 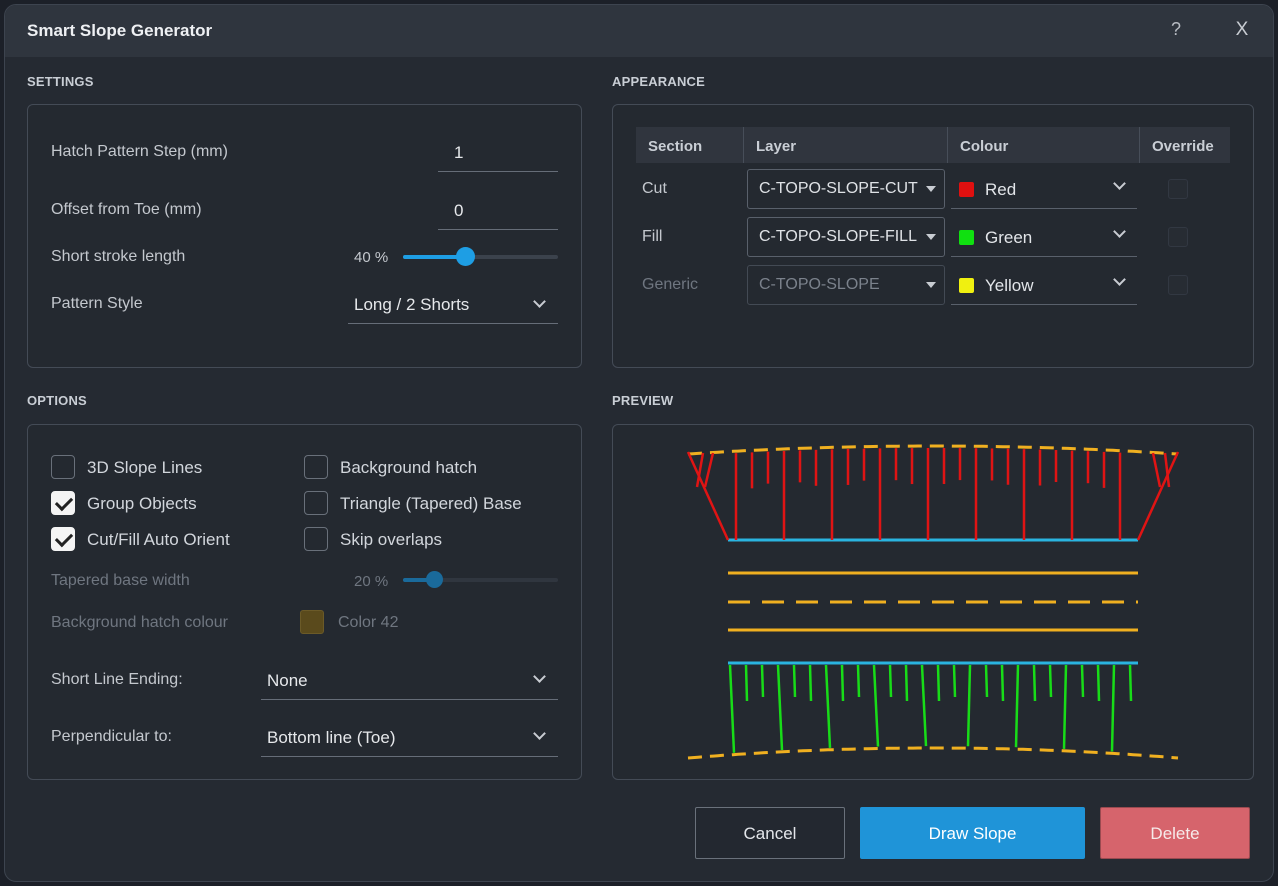 What do you see at coordinates (972, 833) in the screenshot?
I see `draw-slope-button: Draw Slope` at bounding box center [972, 833].